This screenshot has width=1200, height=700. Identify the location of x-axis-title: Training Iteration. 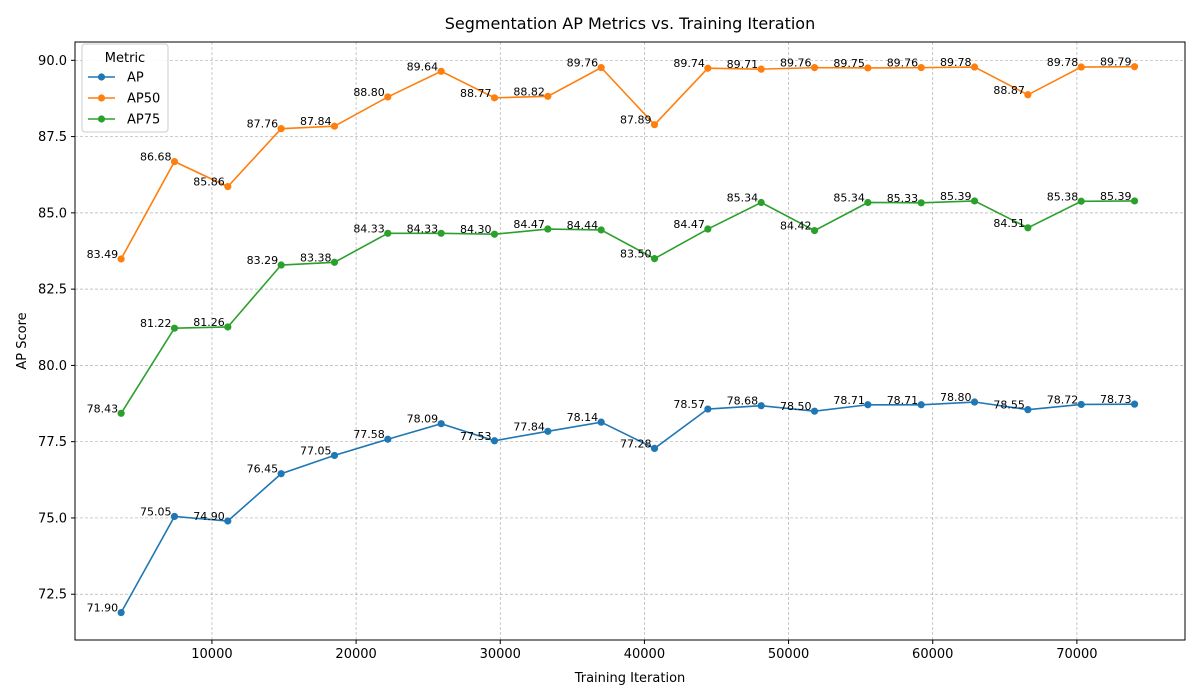
(630, 678).